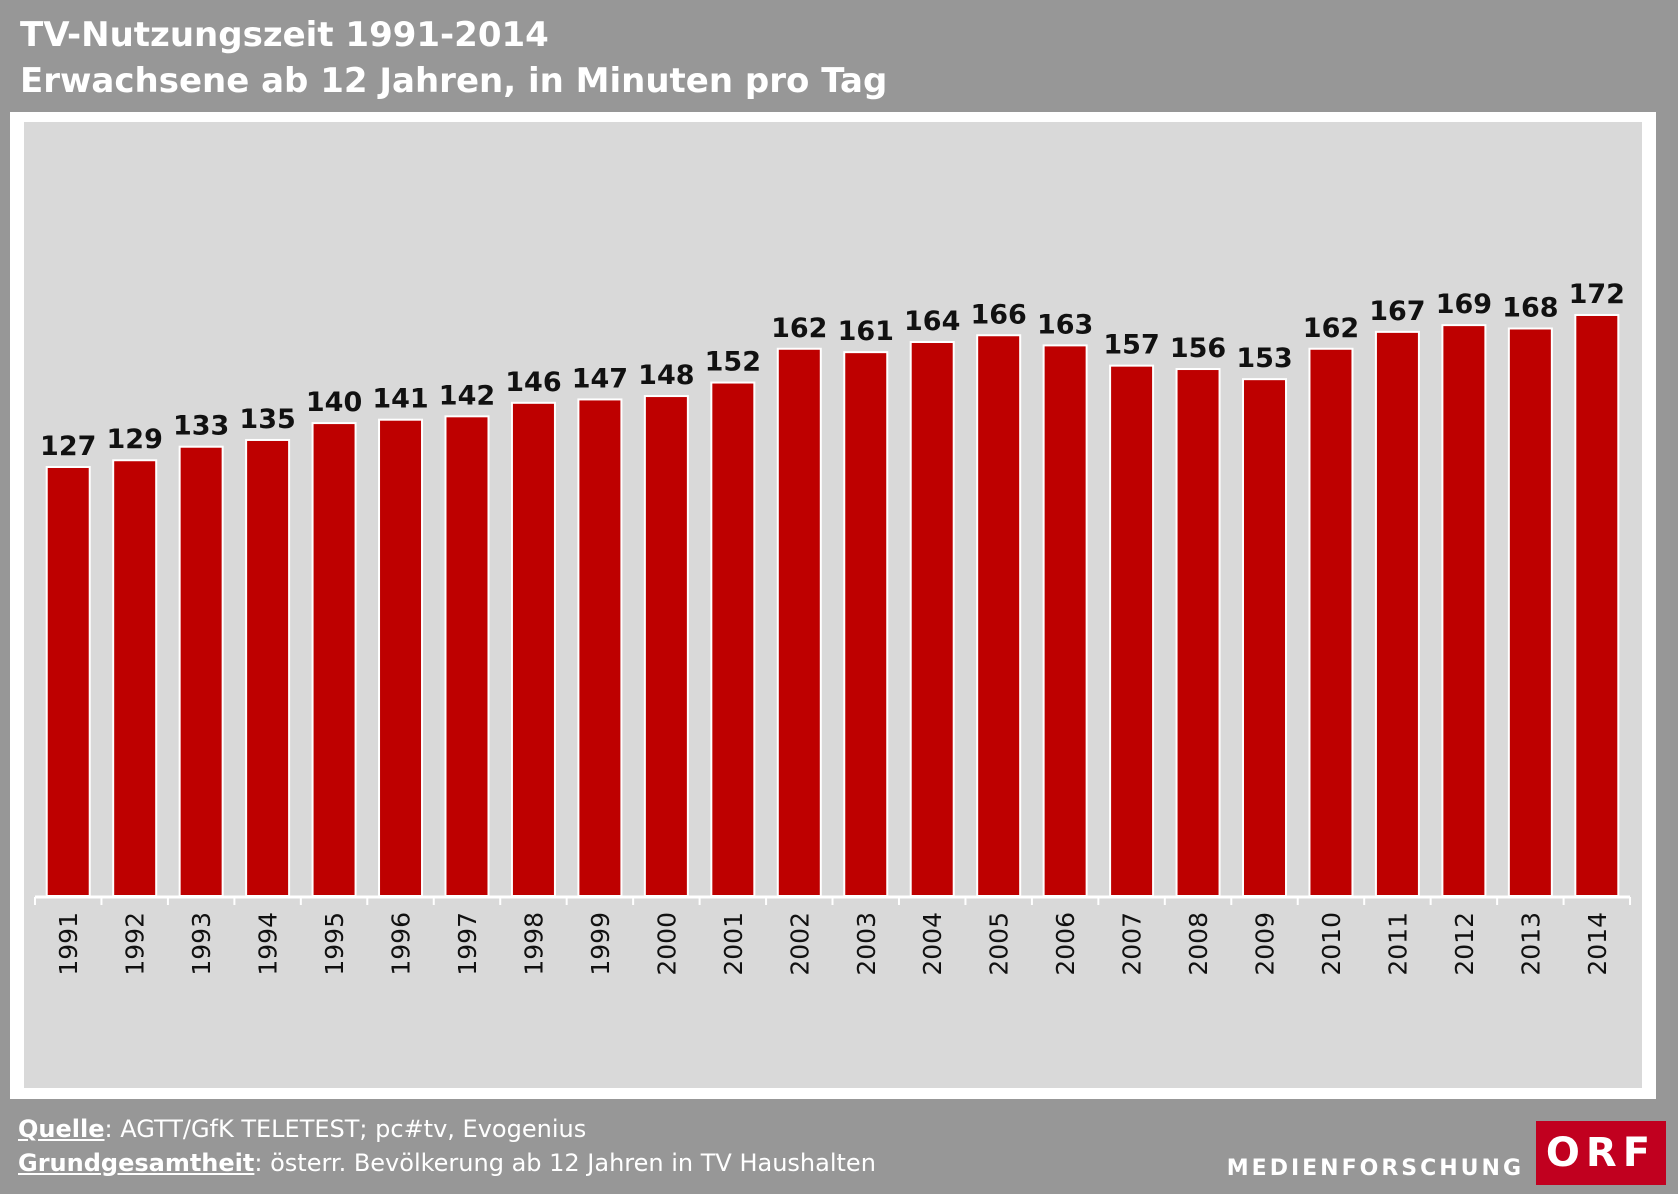  What do you see at coordinates (999, 615) in the screenshot?
I see `bar-2005` at bounding box center [999, 615].